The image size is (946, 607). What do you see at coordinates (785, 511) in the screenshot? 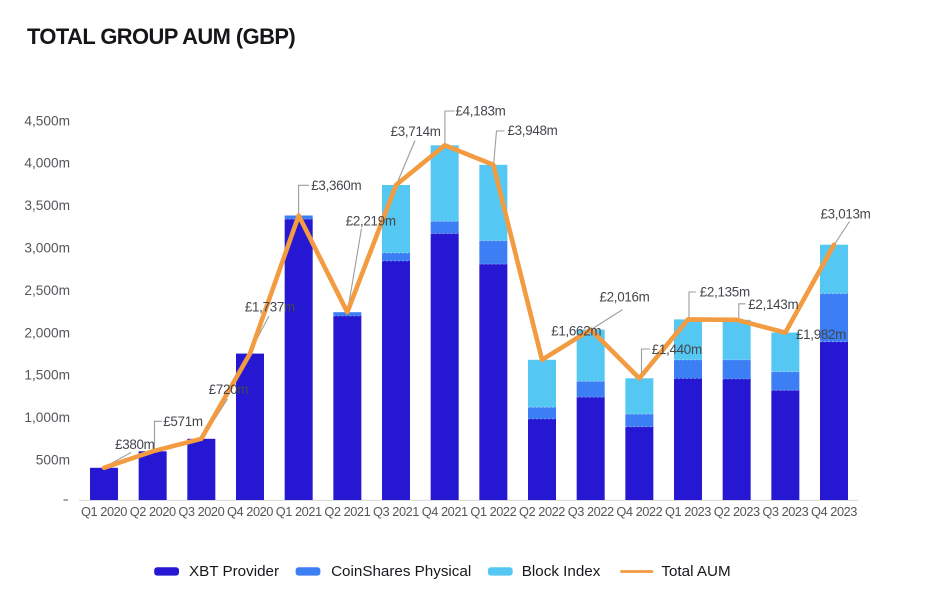
I see `svg-text: Q3 2023` at bounding box center [785, 511].